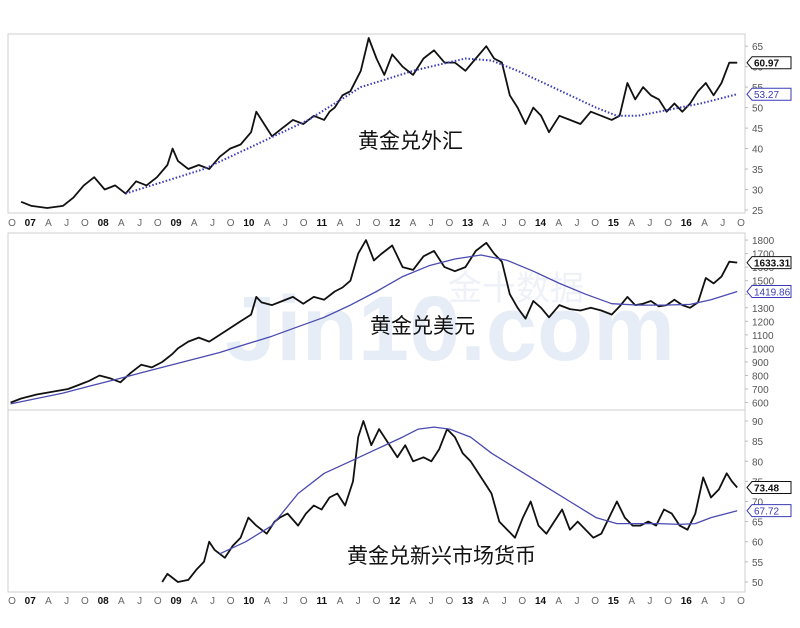 This screenshot has height=628, width=800. What do you see at coordinates (766, 64) in the screenshot?
I see `svg-text: 60.97` at bounding box center [766, 64].